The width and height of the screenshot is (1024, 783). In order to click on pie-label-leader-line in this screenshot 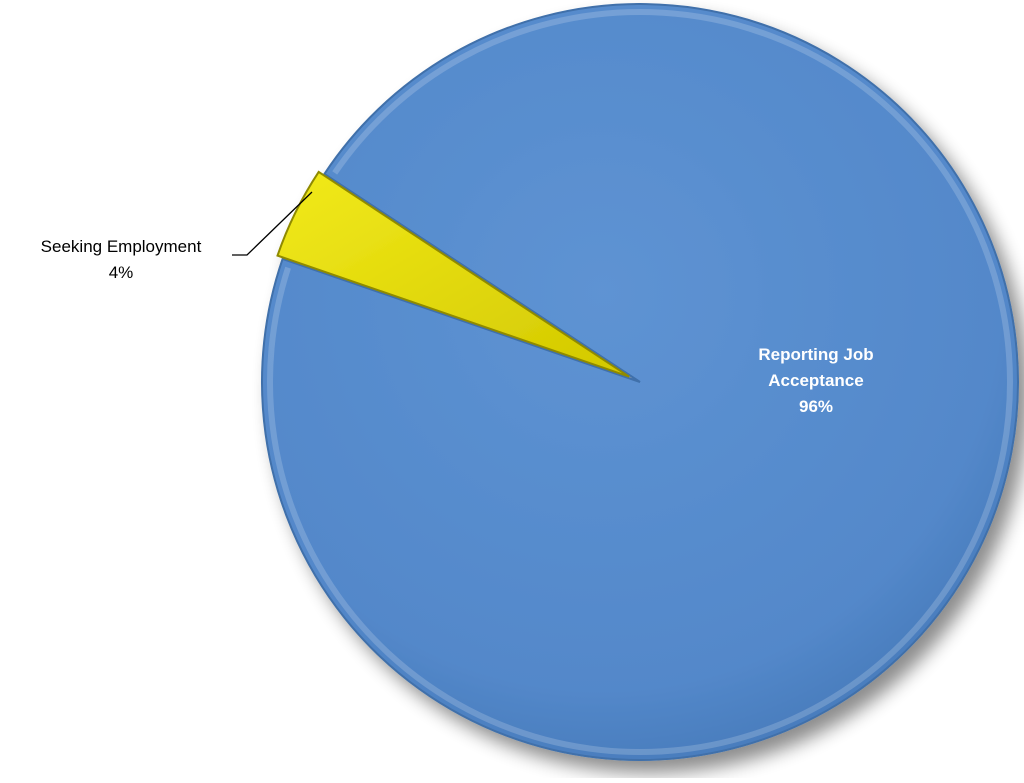, I will do `click(272, 223)`.